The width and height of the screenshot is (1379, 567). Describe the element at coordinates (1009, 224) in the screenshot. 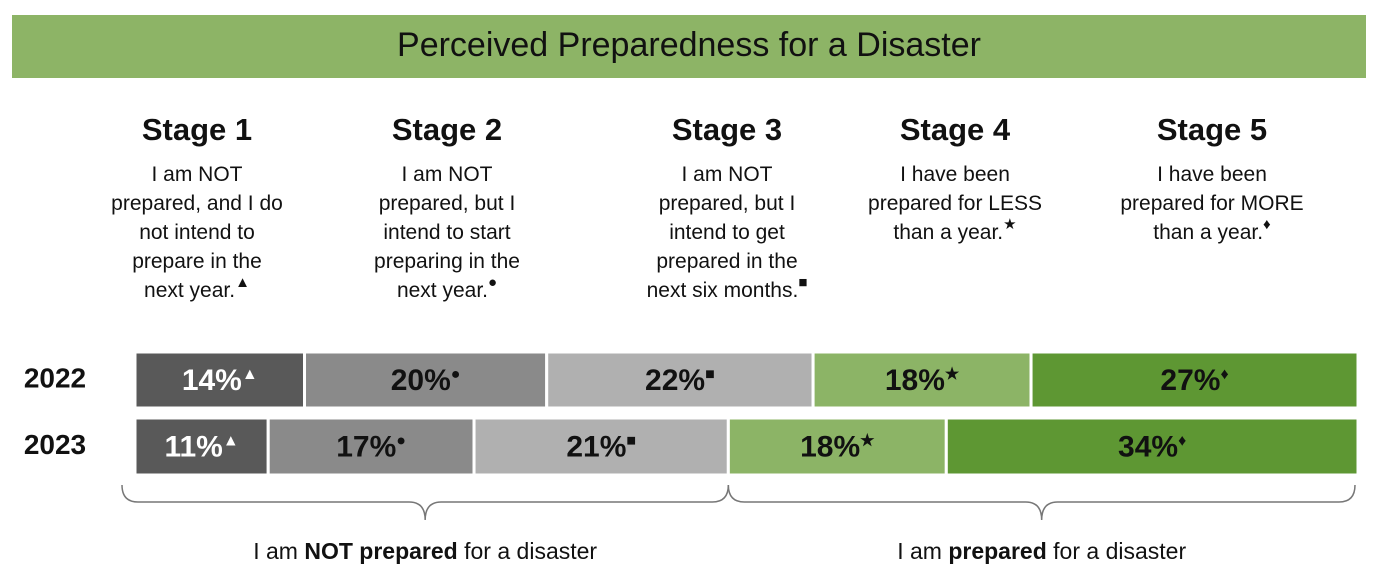

I see `stage-symbol: ★` at that location.